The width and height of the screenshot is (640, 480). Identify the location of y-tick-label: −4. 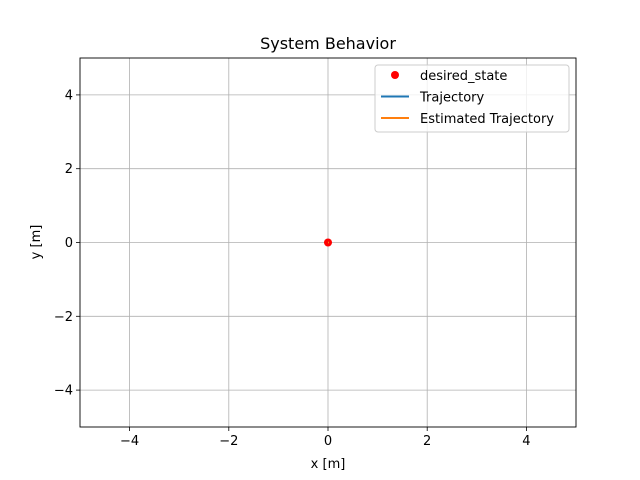
(63, 391).